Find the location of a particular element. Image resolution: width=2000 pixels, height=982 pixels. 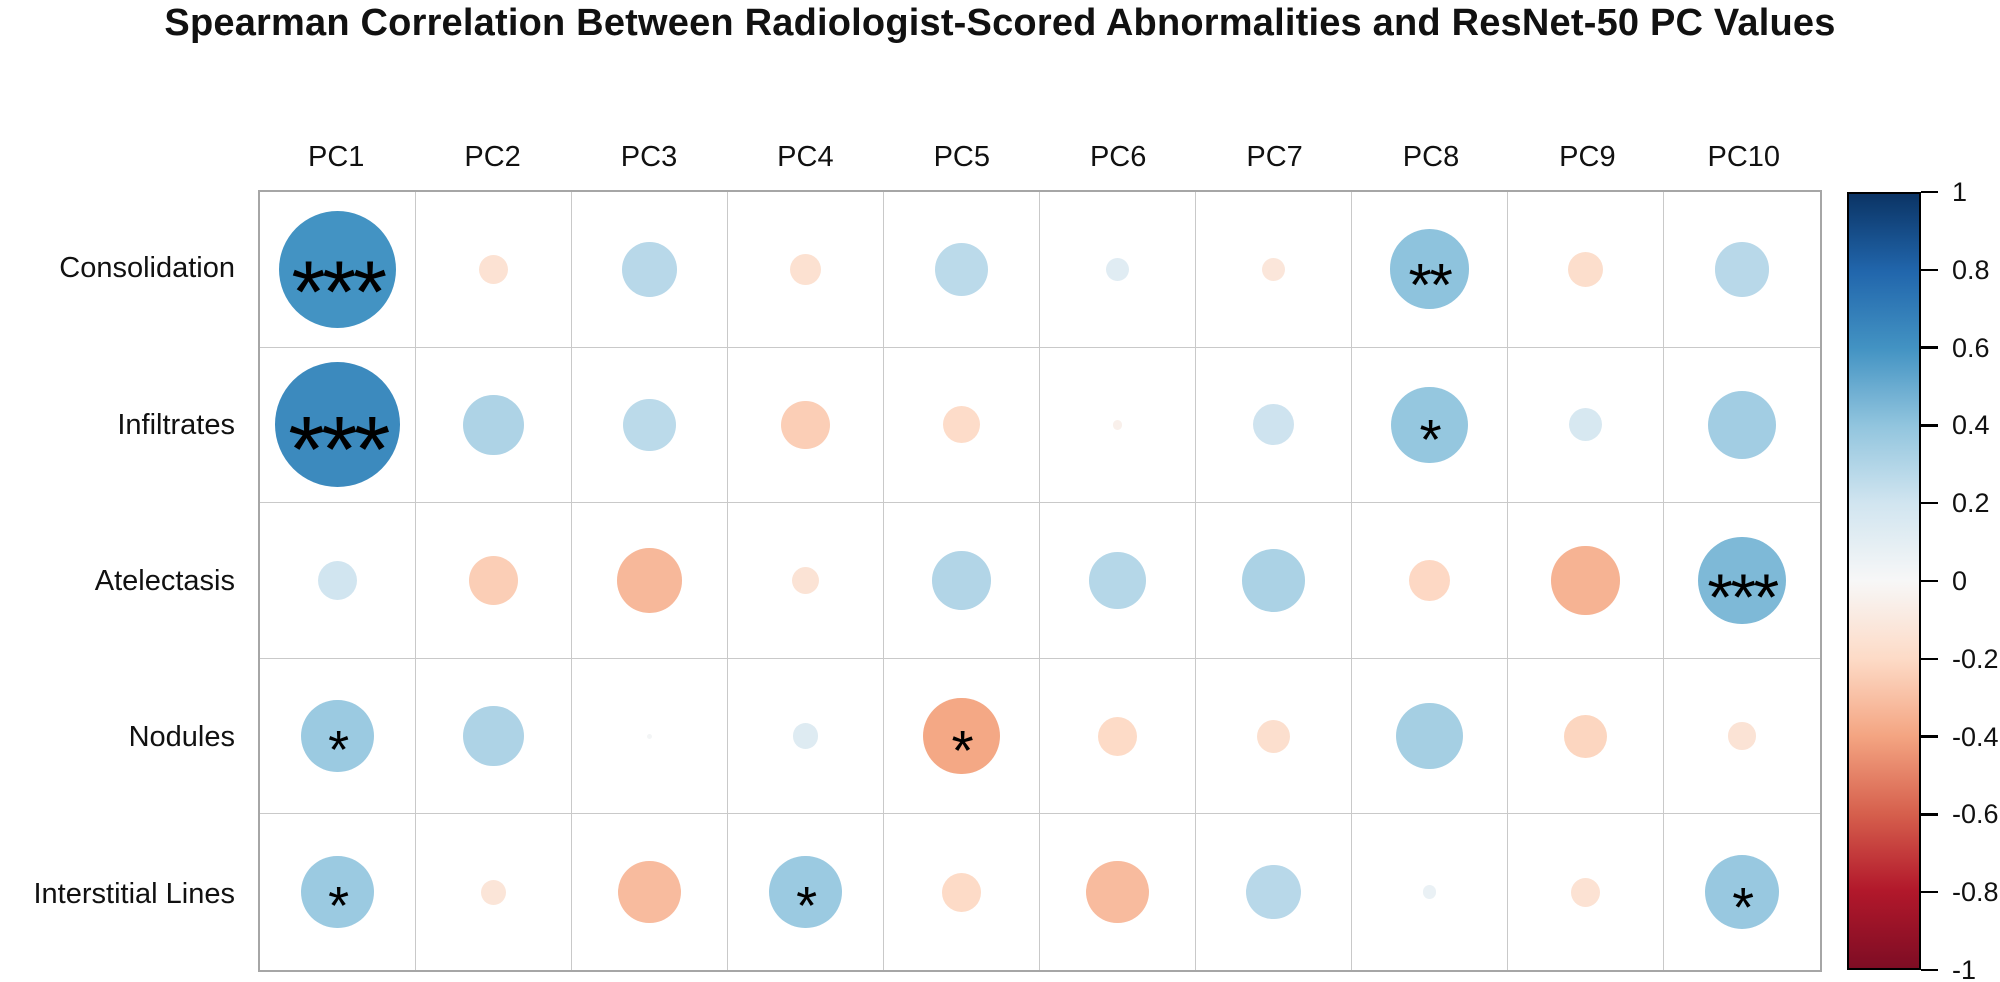

correlation-cell: ** is located at coordinates (1430, 270).